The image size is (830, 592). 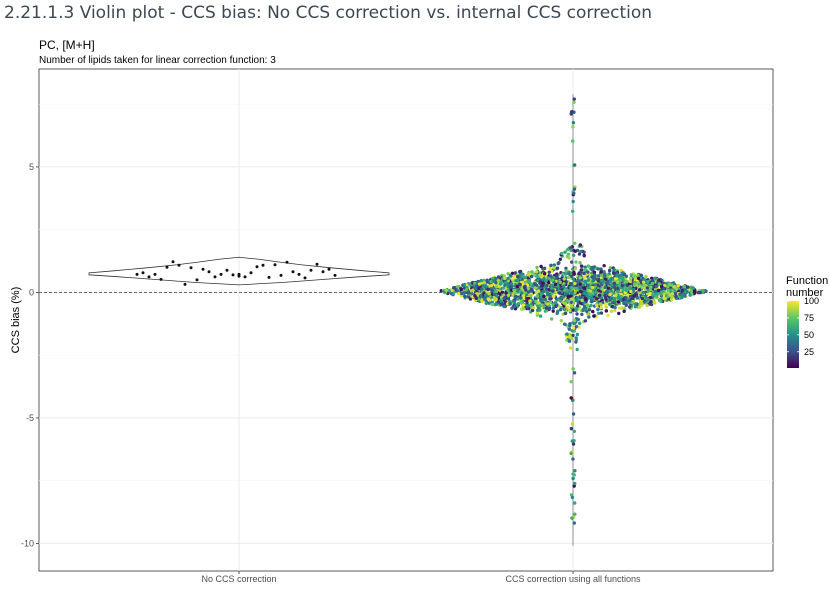 I want to click on violin-no-correction, so click(x=239, y=271).